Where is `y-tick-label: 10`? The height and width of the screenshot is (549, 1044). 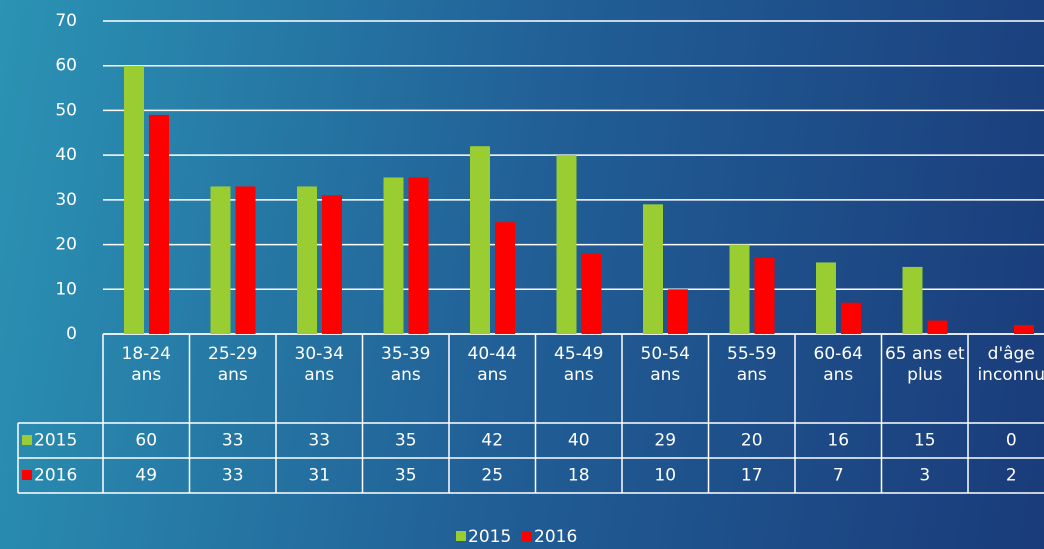
y-tick-label: 10 is located at coordinates (66, 289).